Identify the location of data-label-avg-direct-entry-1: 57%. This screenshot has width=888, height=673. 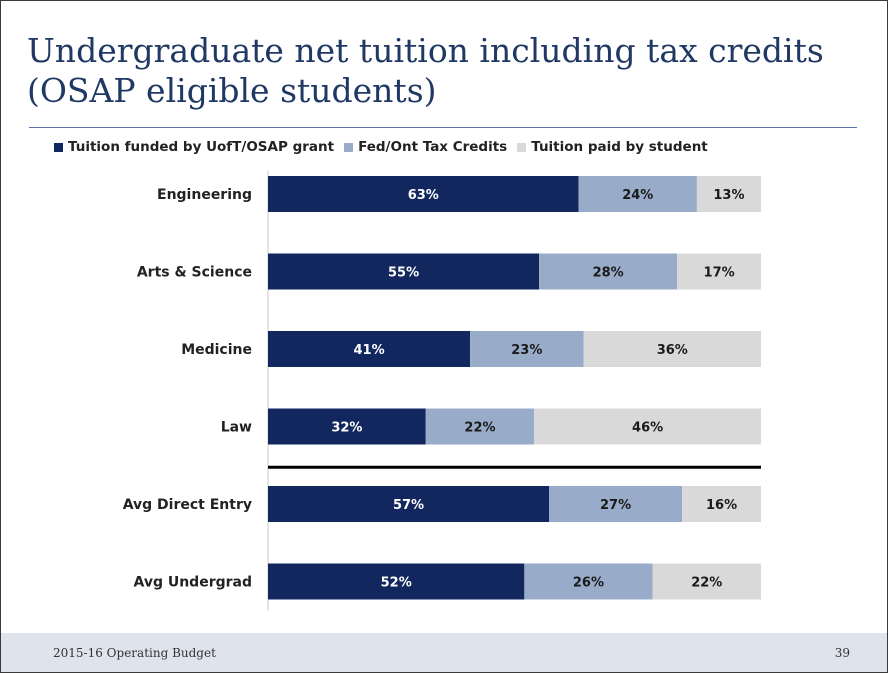
(408, 505).